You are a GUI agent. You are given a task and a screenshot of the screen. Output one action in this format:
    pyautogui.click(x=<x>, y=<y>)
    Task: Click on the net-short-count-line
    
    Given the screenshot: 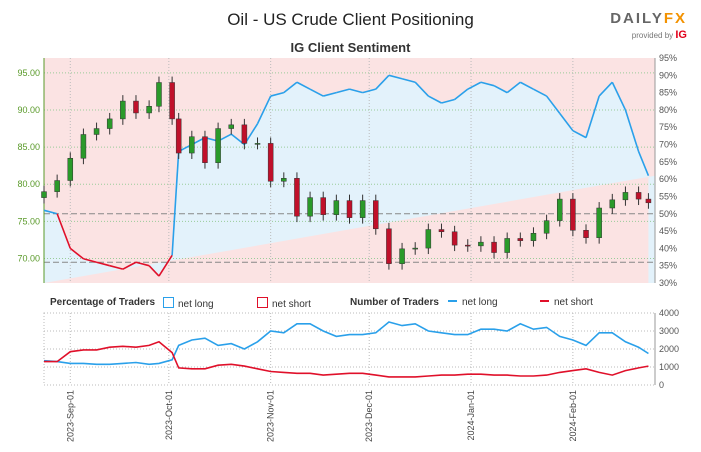 What is the action you would take?
    pyautogui.click(x=346, y=359)
    